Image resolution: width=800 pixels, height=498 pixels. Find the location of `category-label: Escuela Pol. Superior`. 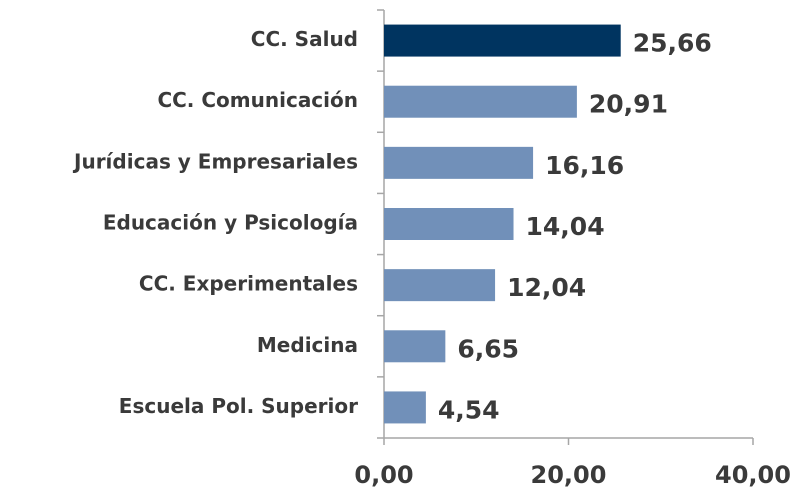

category-label: Escuela Pol. Superior is located at coordinates (238, 406).